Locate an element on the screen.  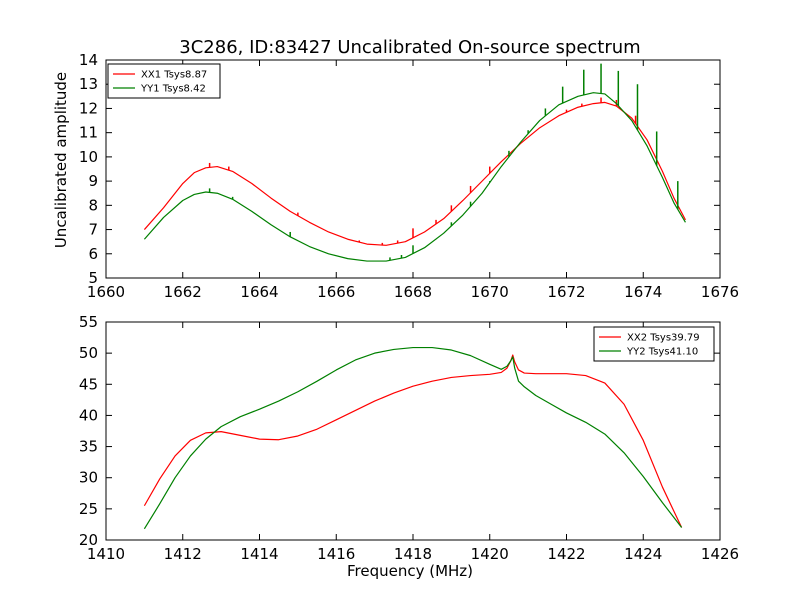
y-tick-label-0-3: 8 is located at coordinates (93, 205).